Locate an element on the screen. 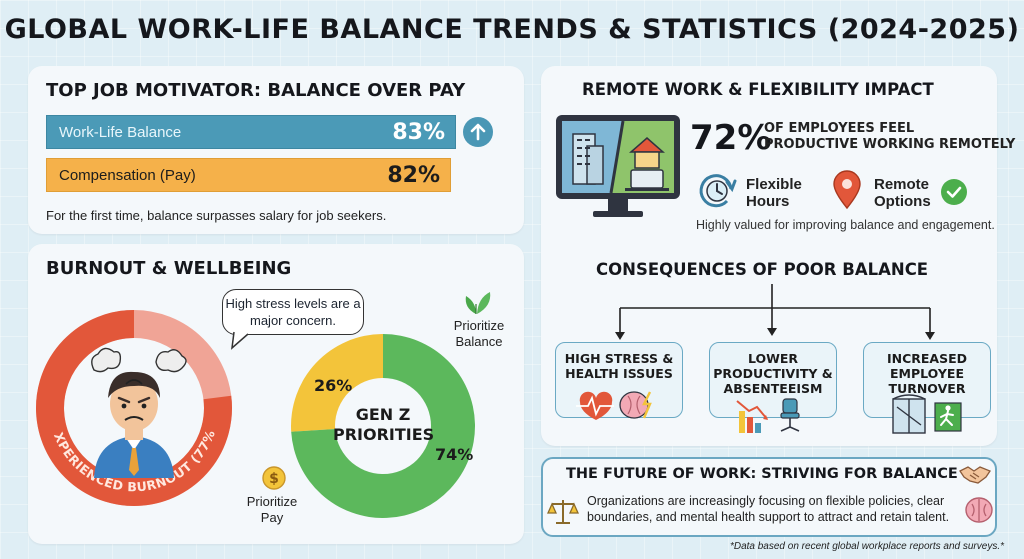 The image size is (1024, 559). cons-line: HEALTH ISSUES is located at coordinates (619, 373).